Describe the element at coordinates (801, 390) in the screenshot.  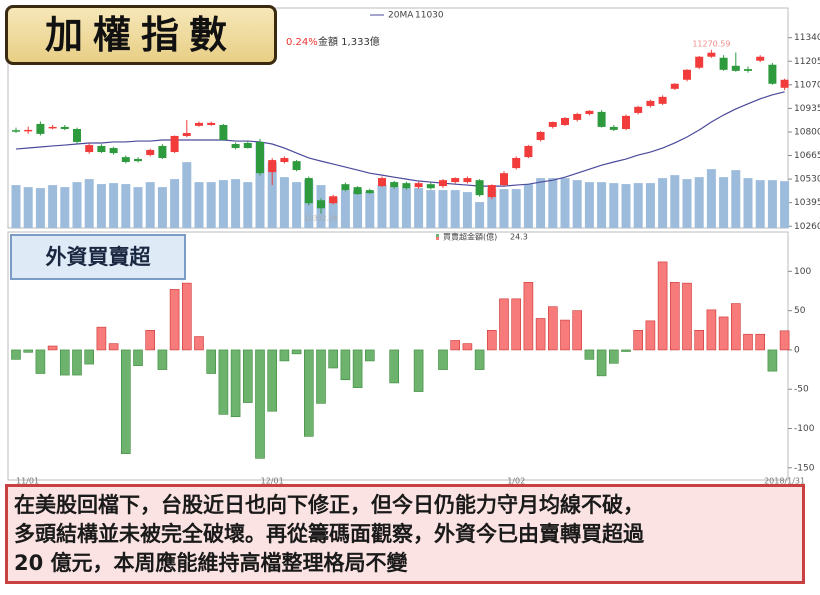
I see `y-tick-label: -50` at that location.